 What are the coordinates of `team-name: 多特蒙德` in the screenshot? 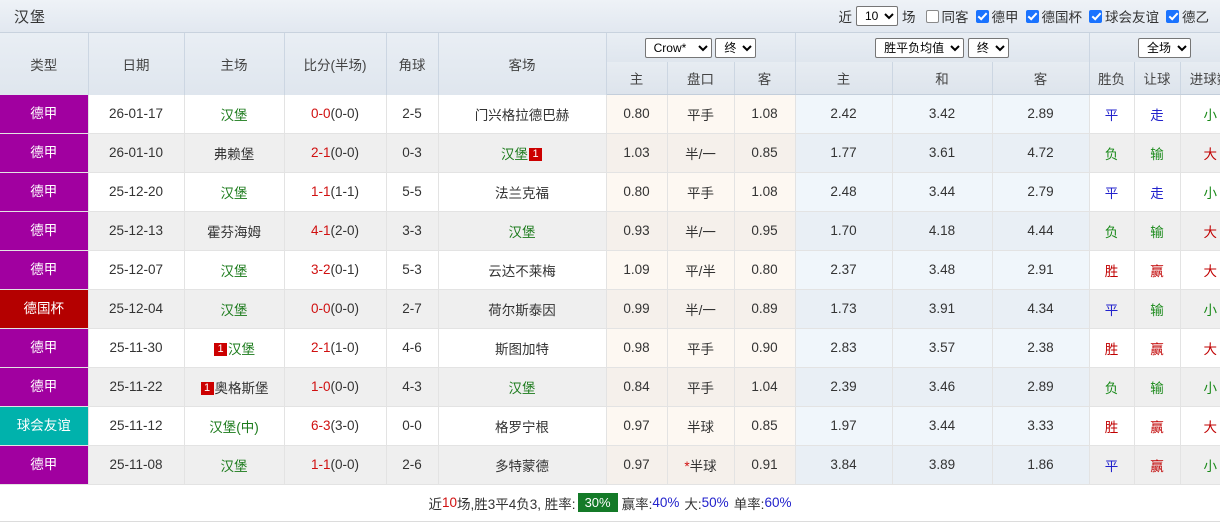 It's located at (522, 466).